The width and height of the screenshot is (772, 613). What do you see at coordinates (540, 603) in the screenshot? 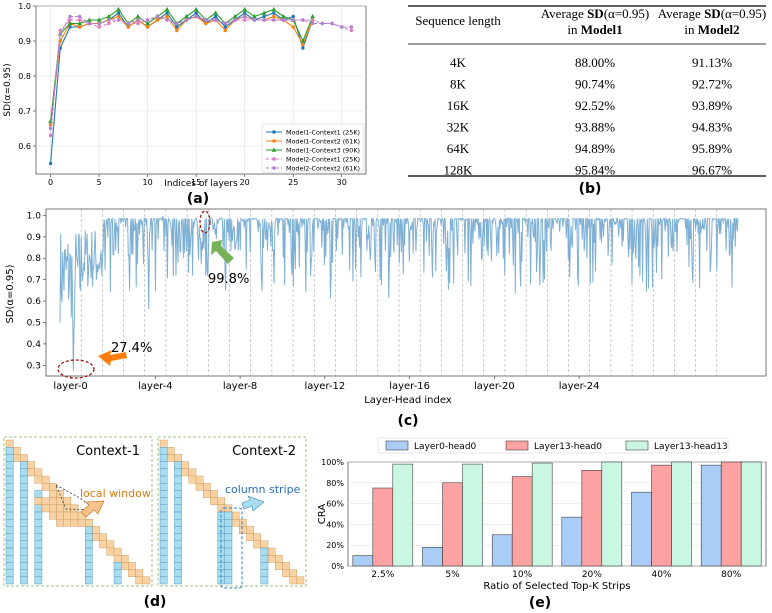
I see `panel-e-caption: (e)` at bounding box center [540, 603].